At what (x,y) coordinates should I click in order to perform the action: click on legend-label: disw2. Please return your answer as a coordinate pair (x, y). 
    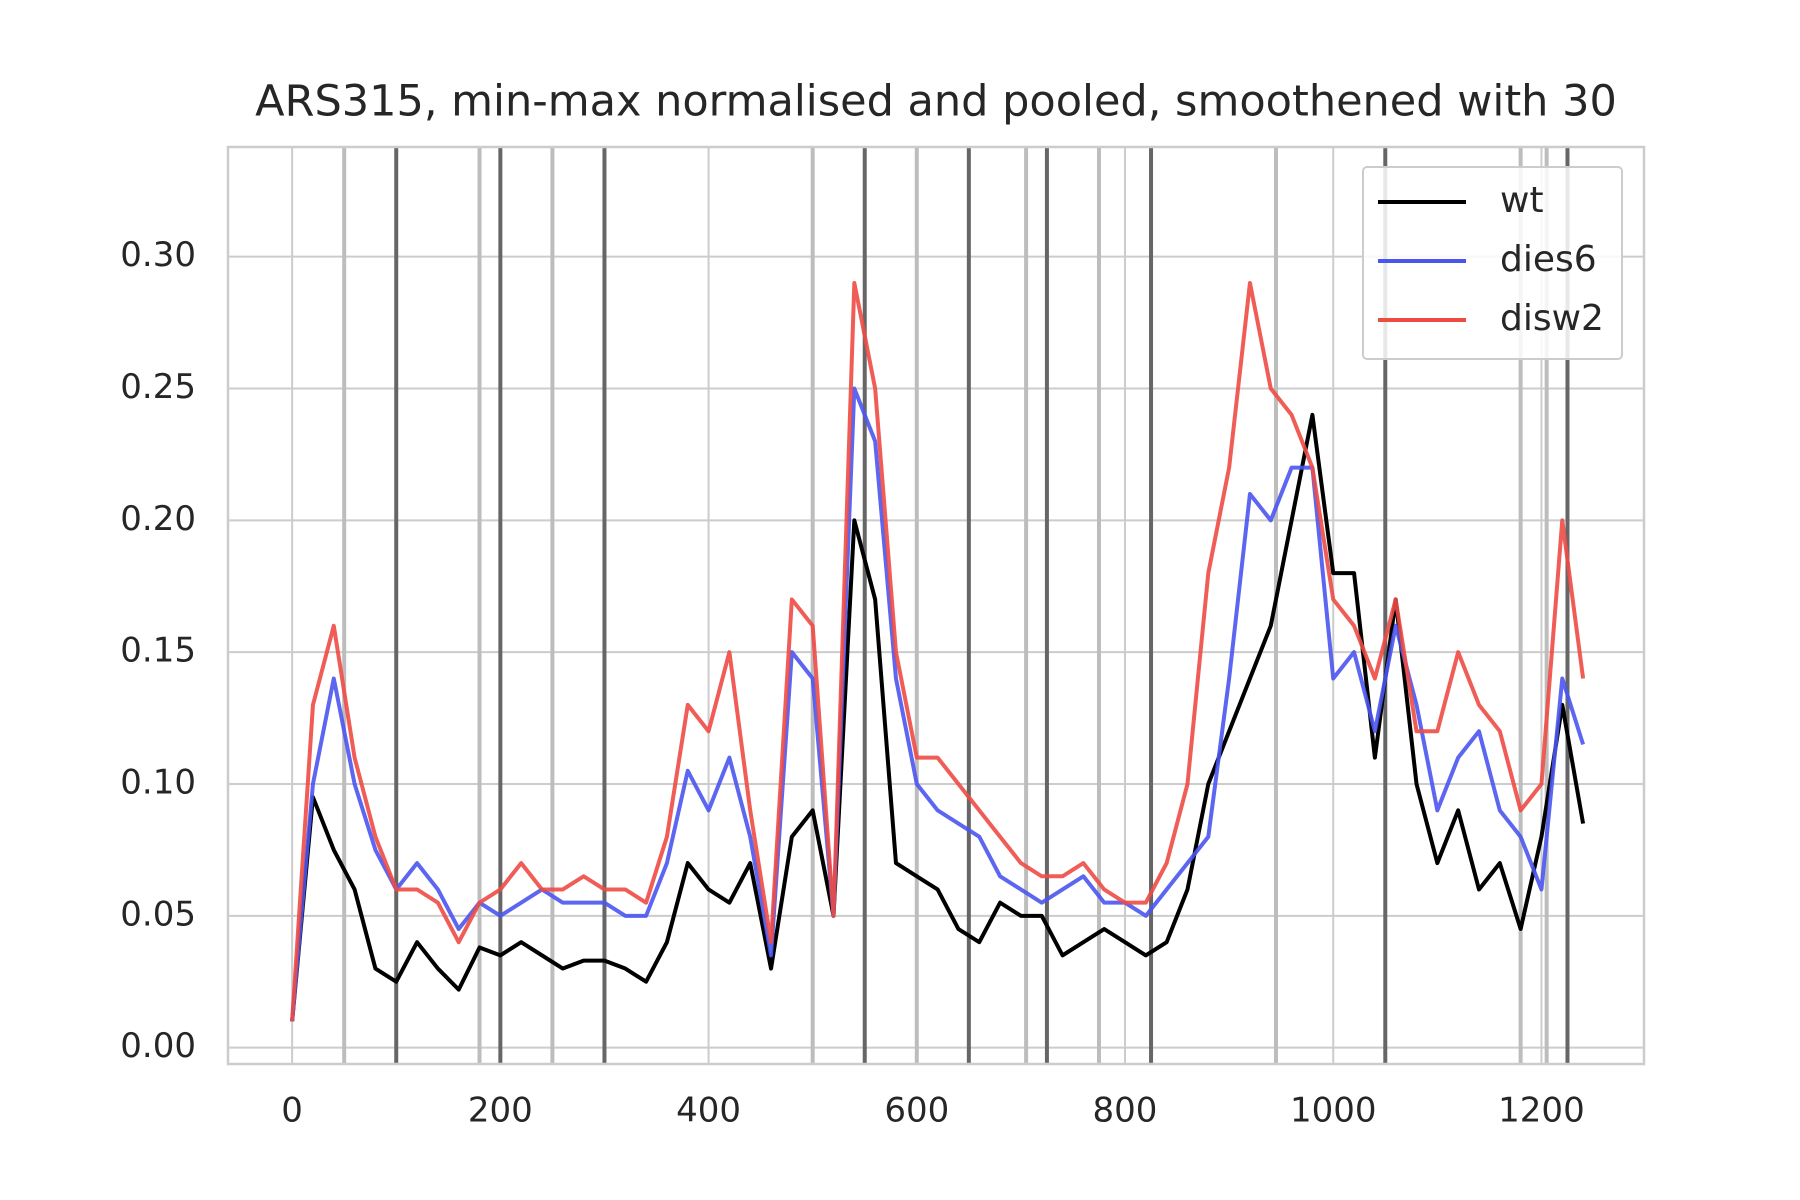
    Looking at the image, I should click on (1552, 318).